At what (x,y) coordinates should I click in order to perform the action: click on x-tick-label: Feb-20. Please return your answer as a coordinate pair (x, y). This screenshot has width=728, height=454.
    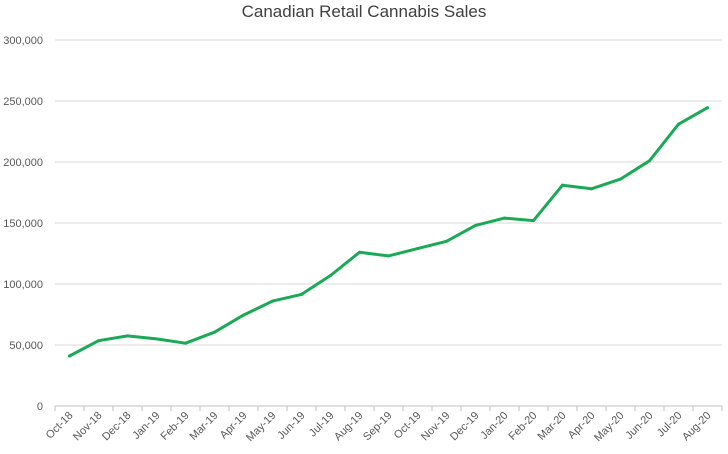
    Looking at the image, I should click on (522, 426).